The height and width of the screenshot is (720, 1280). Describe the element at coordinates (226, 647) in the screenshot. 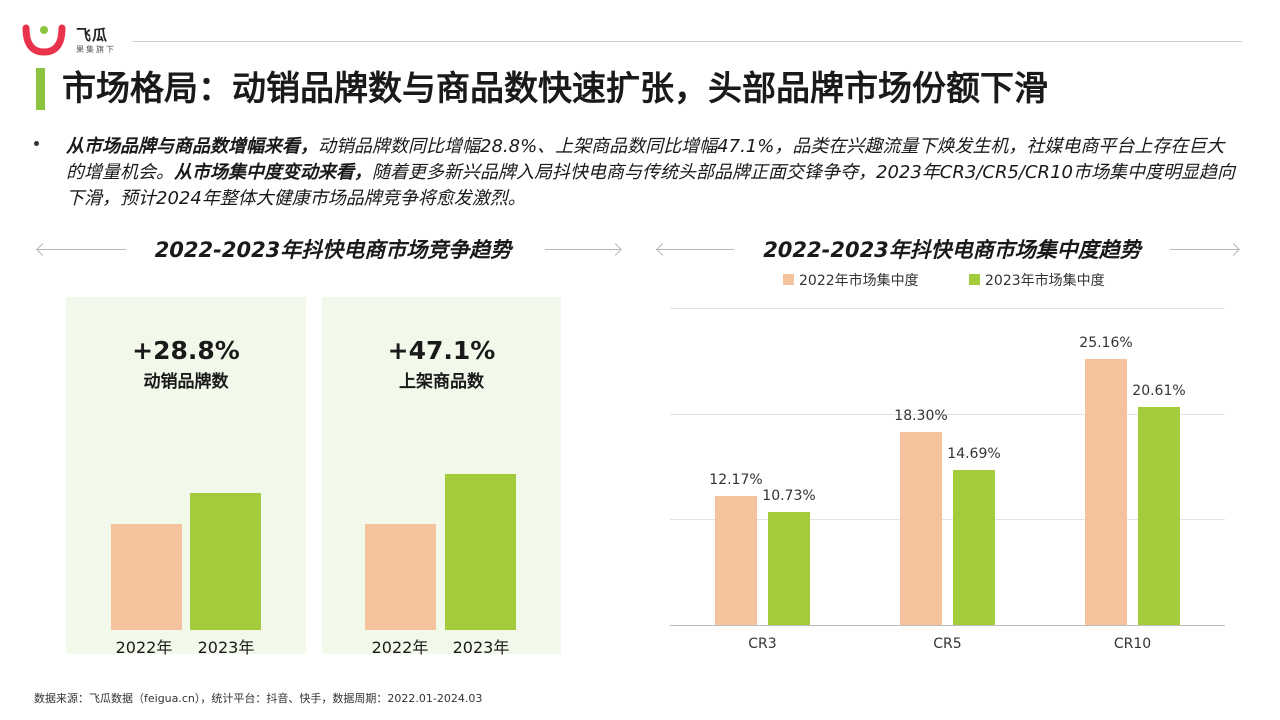

I see `brand-year-2023: 2023年` at that location.